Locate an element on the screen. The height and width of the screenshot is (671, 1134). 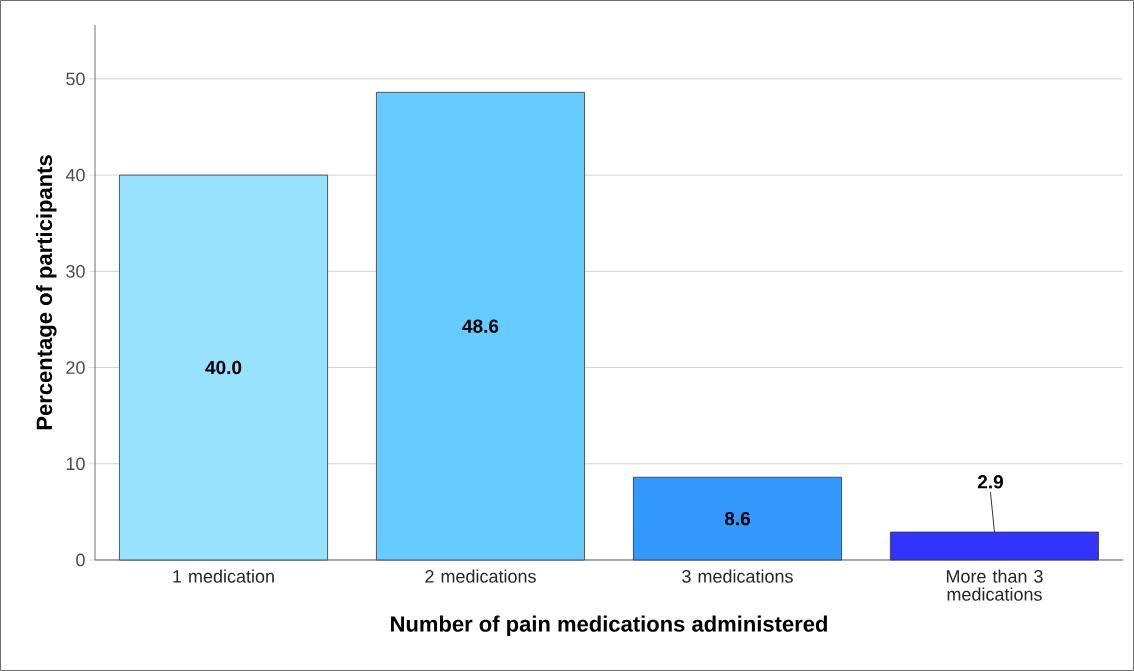
x-tick-label: 2 medications is located at coordinates (480, 576).